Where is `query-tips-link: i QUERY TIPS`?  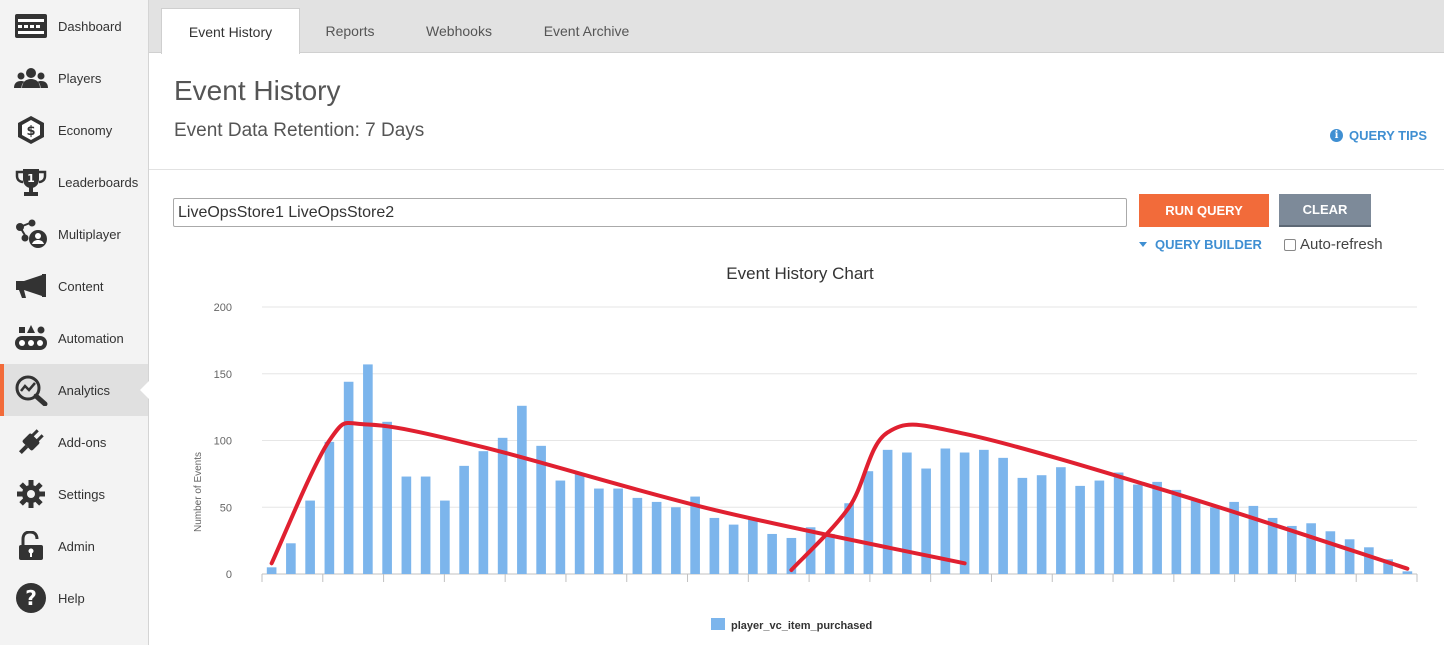 query-tips-link: i QUERY TIPS is located at coordinates (1378, 135).